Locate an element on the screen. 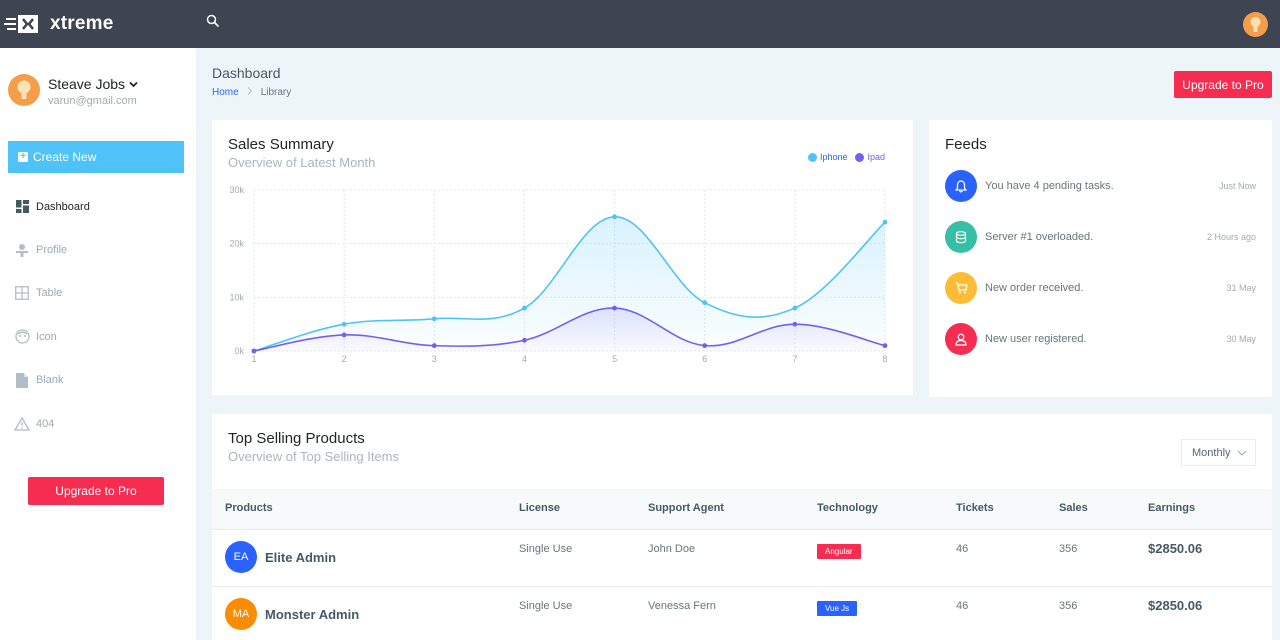 Image resolution: width=1280 pixels, height=640 pixels. sidebar-nav: Dashboard Profile Table Icon Blank is located at coordinates (98, 315).